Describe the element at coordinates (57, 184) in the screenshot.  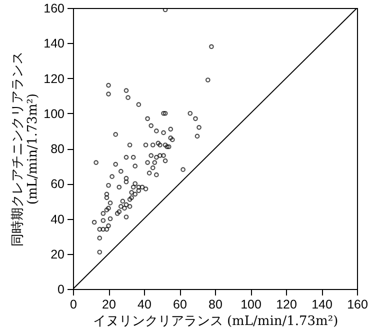
I see `y-tick-label: 60` at that location.